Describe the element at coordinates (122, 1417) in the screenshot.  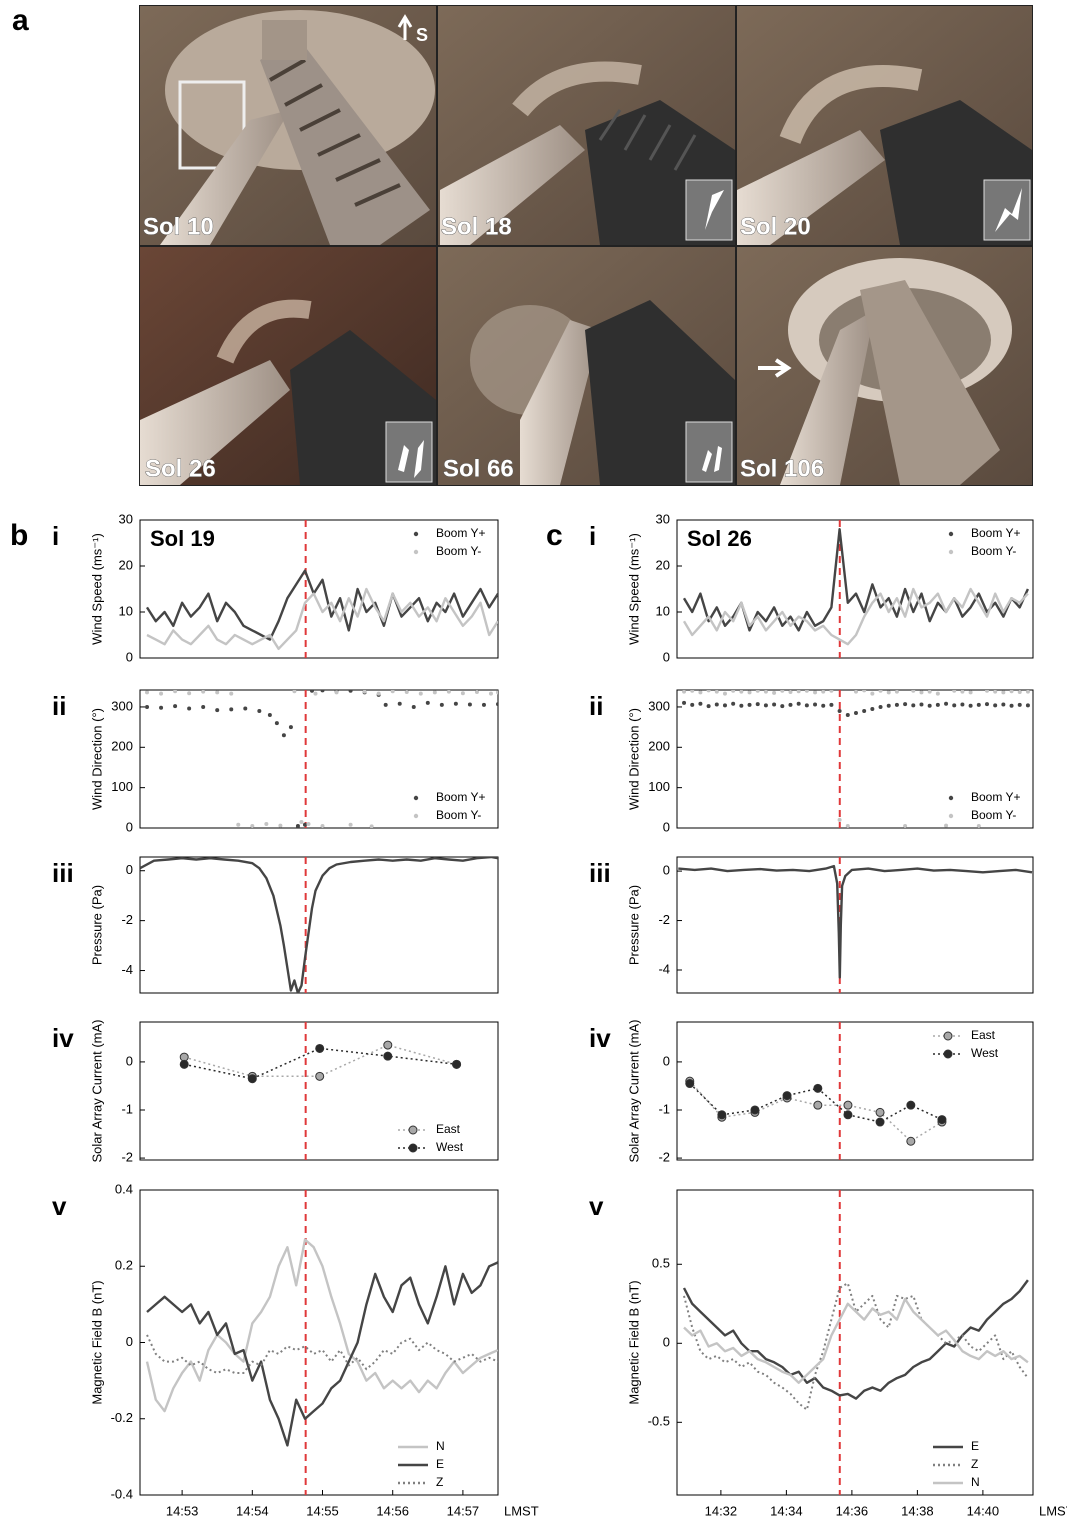
I see `y-tick-label: -0.2` at that location.